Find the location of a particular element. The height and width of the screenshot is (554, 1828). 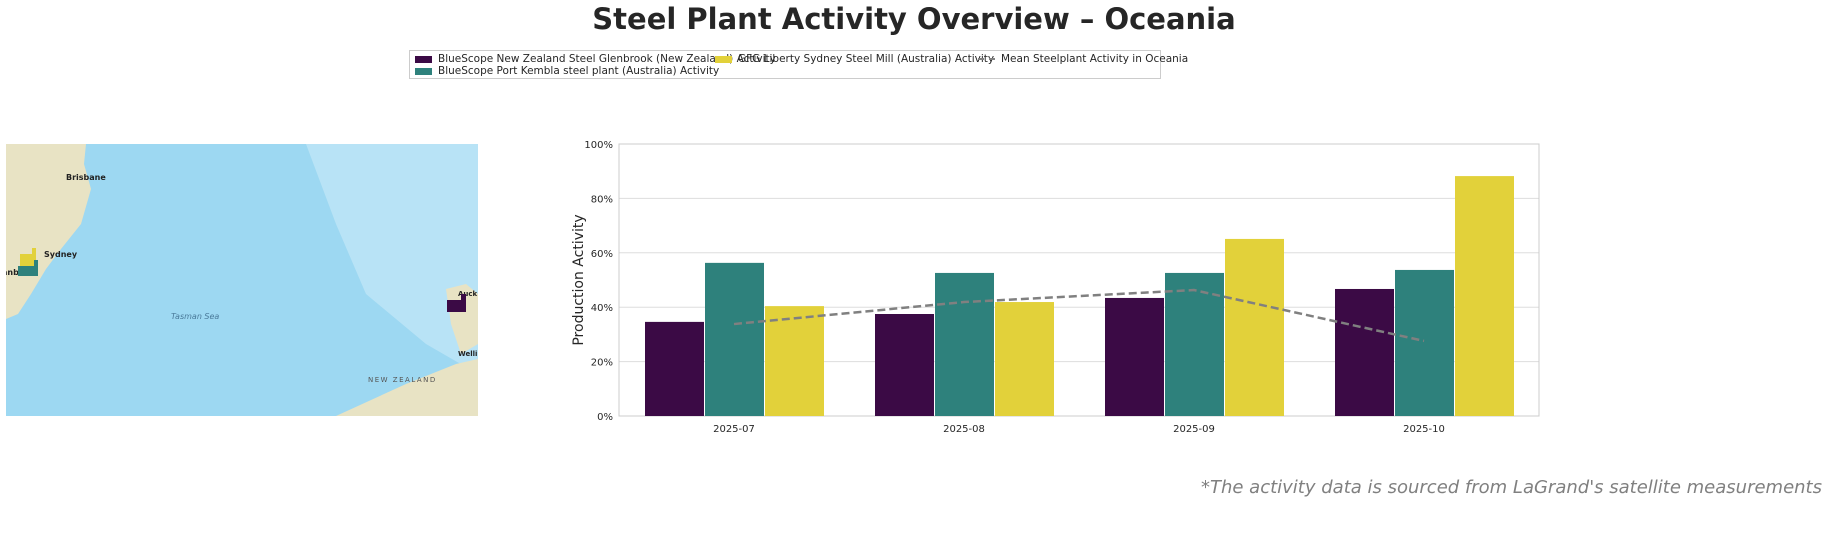

x-tick-label: 2025-08 is located at coordinates (964, 429).